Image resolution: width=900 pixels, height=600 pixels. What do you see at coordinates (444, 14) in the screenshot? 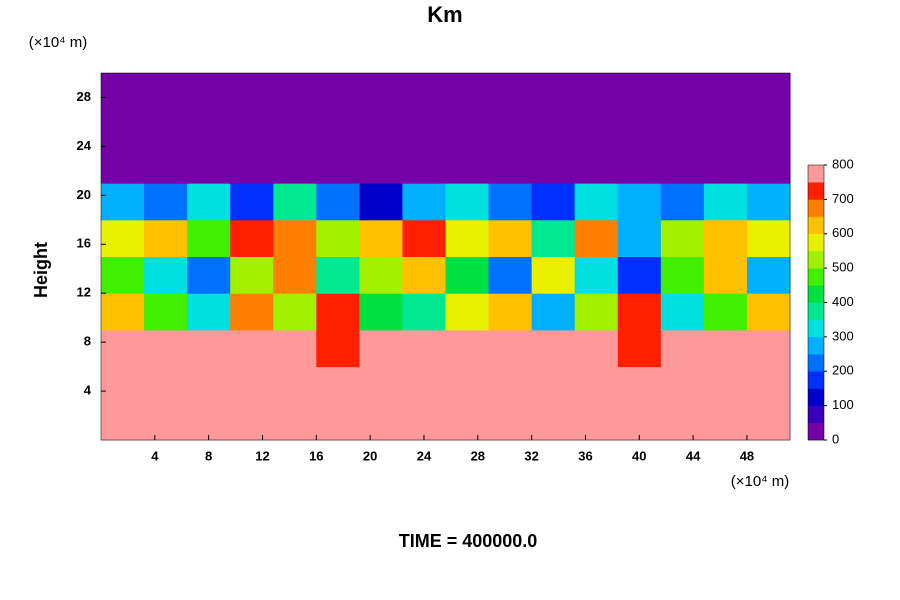
I see `chart-title: Km` at bounding box center [444, 14].